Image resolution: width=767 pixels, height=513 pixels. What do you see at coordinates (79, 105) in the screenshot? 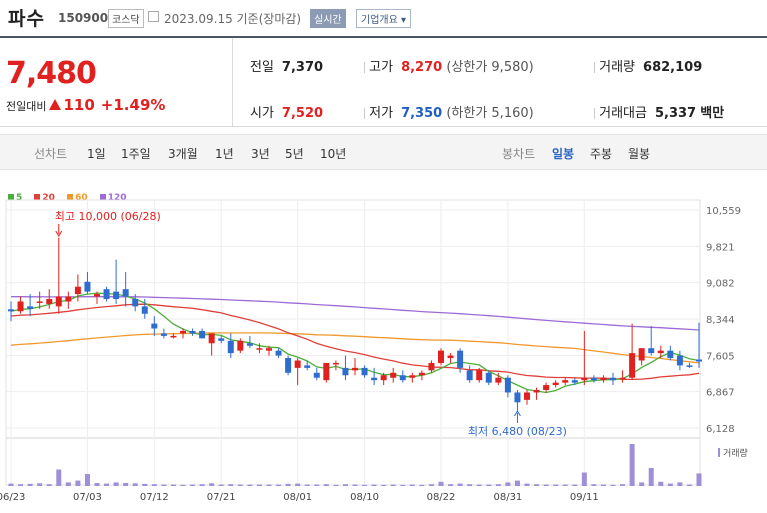
I see `change-value: 110` at bounding box center [79, 105].